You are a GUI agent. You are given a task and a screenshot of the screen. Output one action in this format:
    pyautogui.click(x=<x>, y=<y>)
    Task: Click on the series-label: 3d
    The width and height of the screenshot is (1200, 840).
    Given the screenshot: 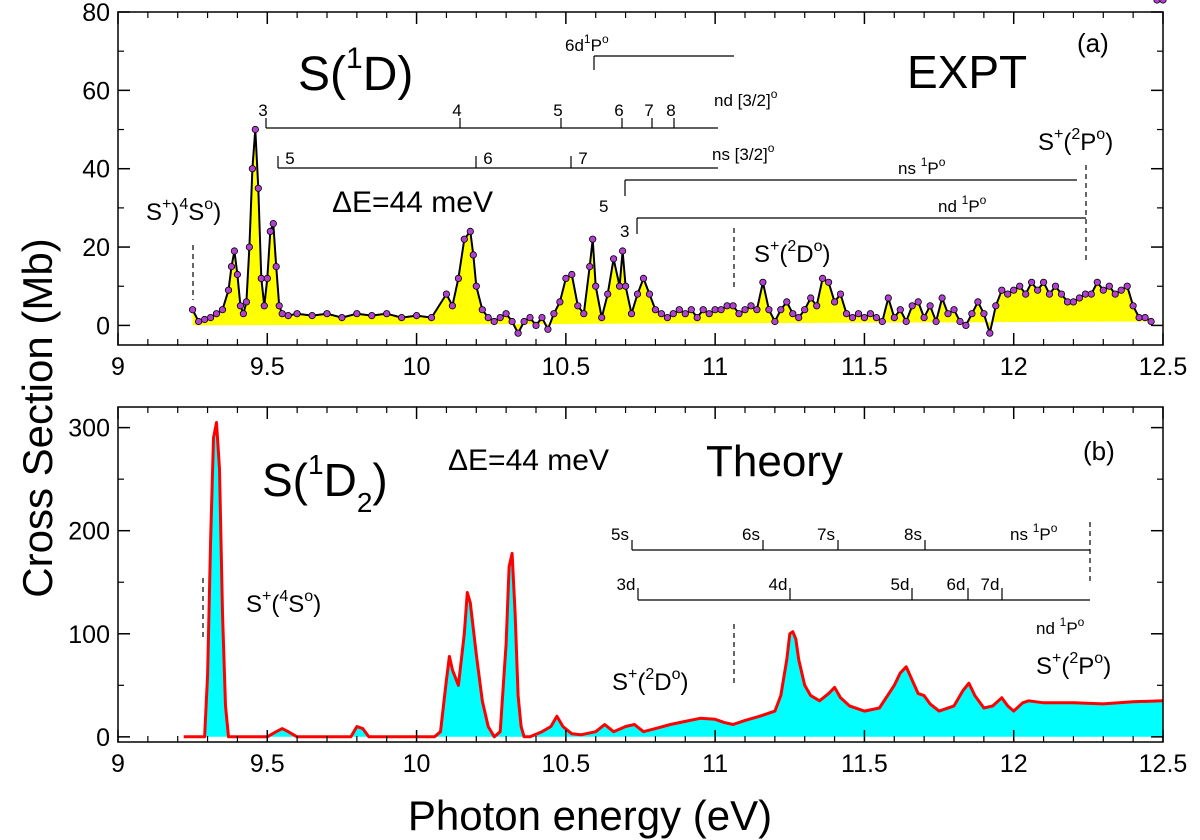 What is the action you would take?
    pyautogui.click(x=626, y=584)
    